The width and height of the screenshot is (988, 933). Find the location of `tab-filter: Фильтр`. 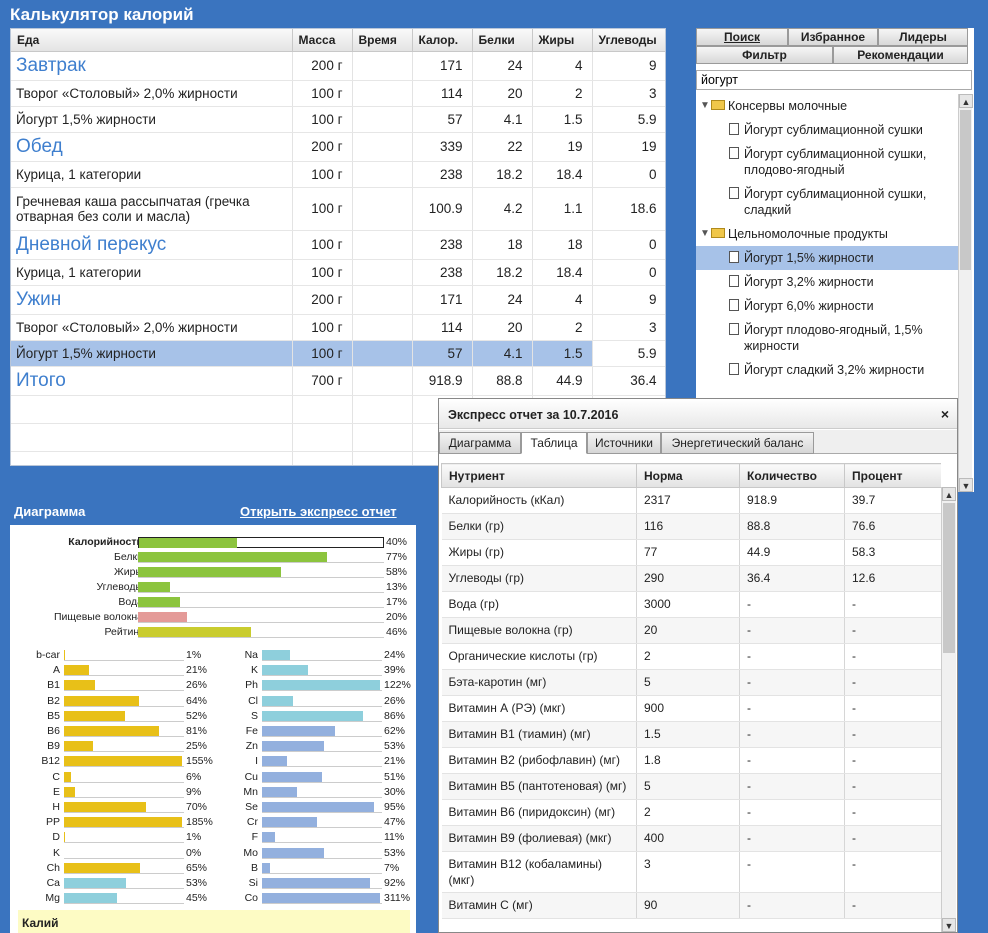

tab-filter: Фильтр is located at coordinates (764, 55).